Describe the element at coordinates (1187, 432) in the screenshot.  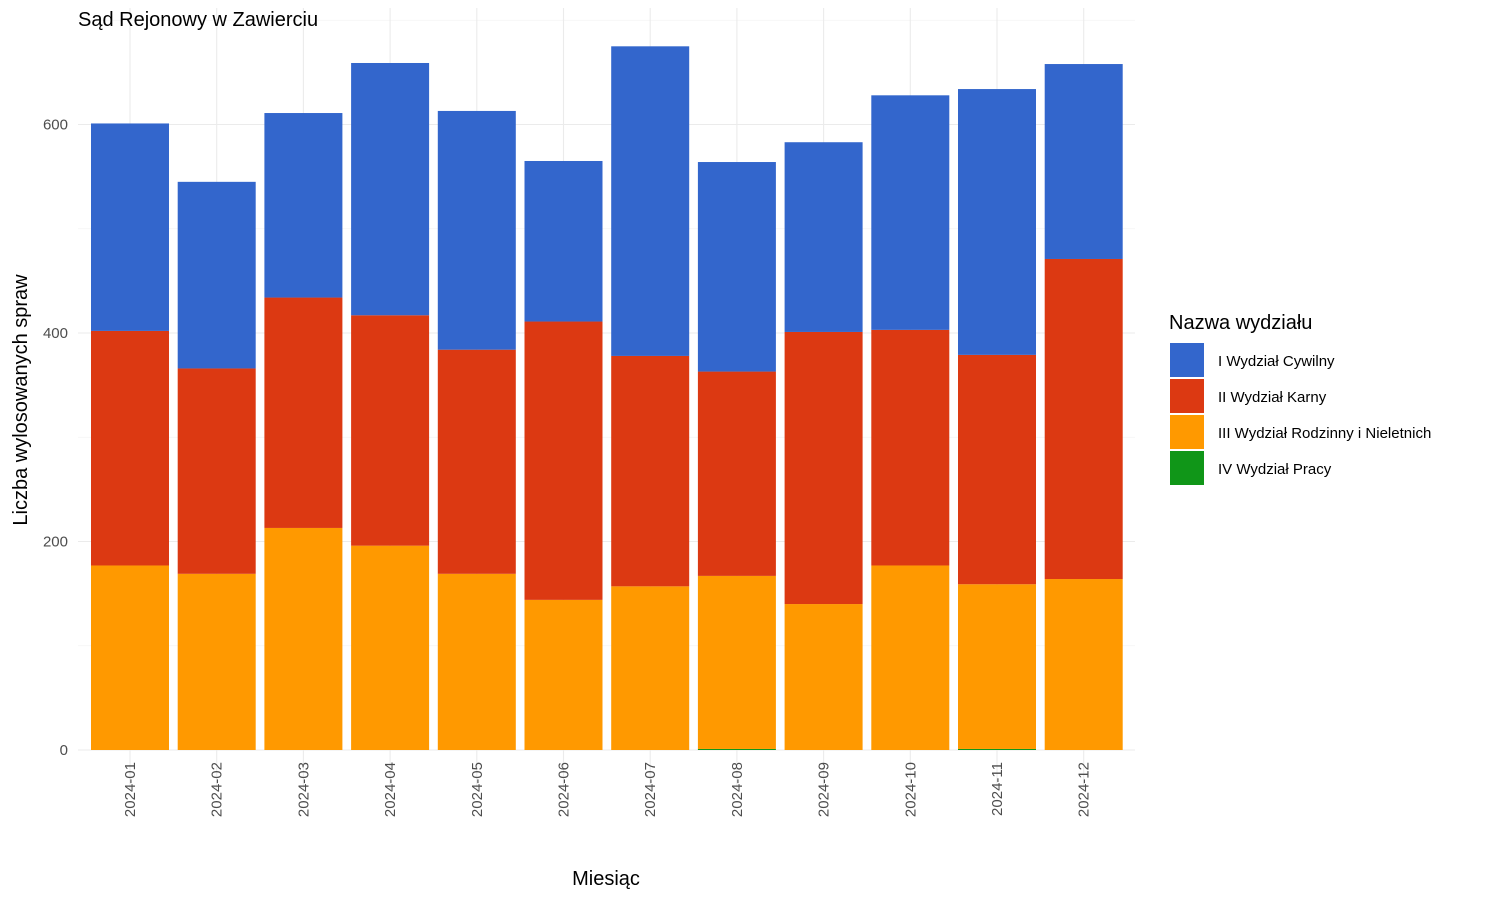
I see `legend-key-iii-wydzia-rodzinny-i-nieletnich` at that location.